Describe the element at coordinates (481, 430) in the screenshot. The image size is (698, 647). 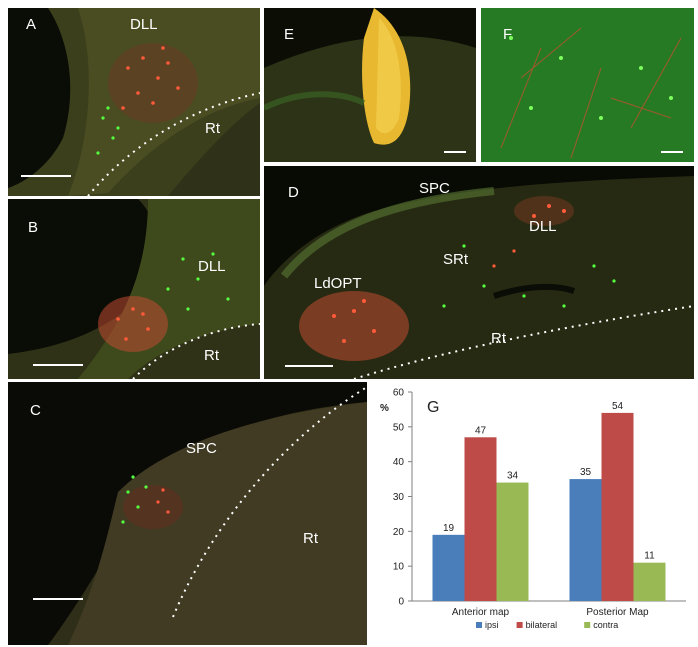
I see `data-label: 47` at that location.